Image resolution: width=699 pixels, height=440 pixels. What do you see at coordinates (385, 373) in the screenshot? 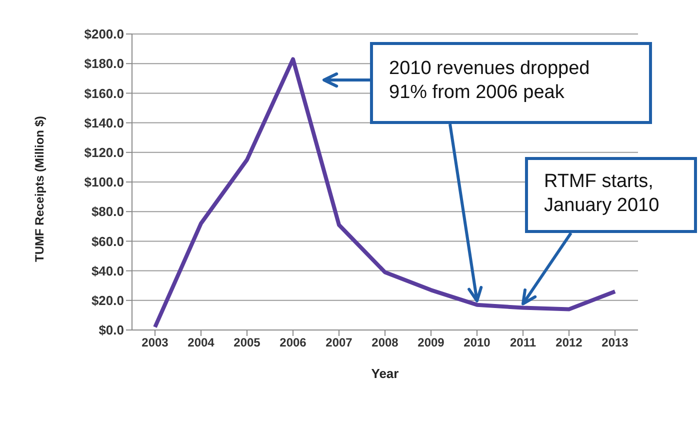
I see `x-axis-title: Year` at bounding box center [385, 373].